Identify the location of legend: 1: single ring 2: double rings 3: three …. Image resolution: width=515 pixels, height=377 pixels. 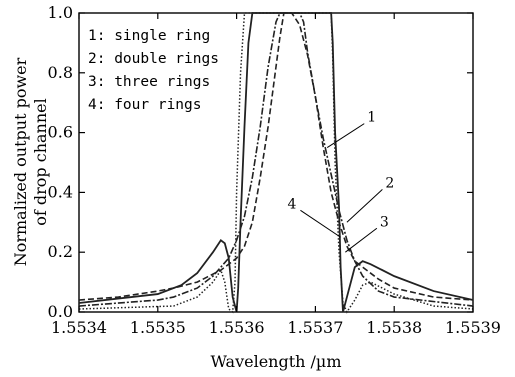
(153, 70).